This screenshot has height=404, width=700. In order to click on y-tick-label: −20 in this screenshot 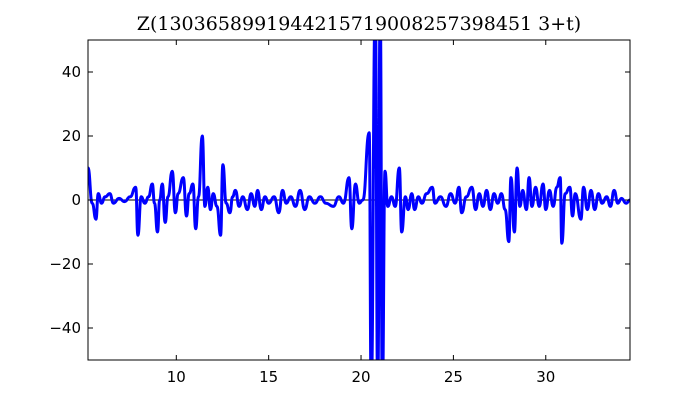, I will do `click(65, 264)`.